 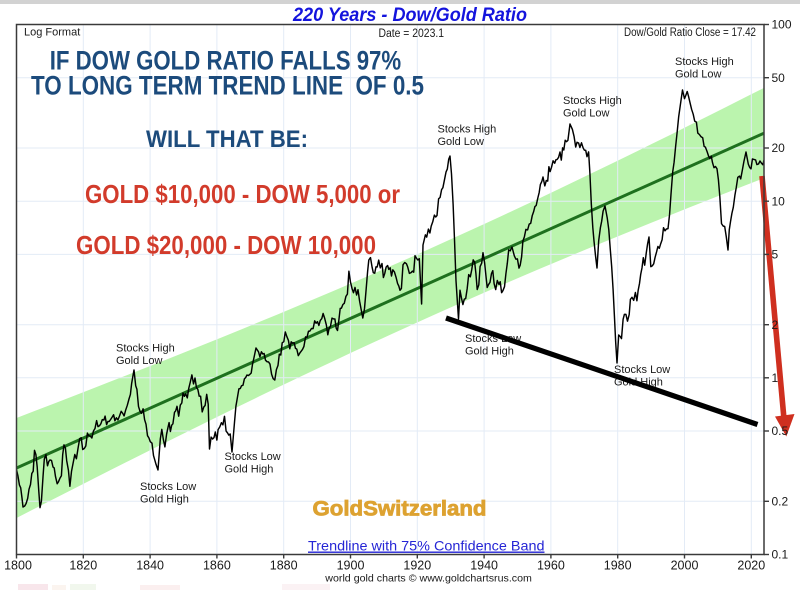 What do you see at coordinates (685, 566) in the screenshot?
I see `svg-text: 2000` at bounding box center [685, 566].